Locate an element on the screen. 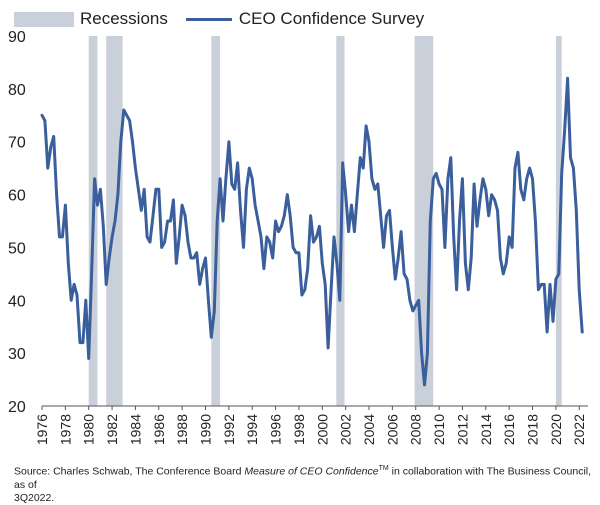 Image resolution: width=600 pixels, height=505 pixels. x-tick-label: 2022 is located at coordinates (579, 429).